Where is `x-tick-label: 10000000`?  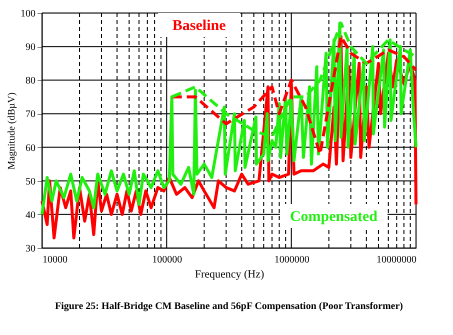 x-tick-label: 10000000 is located at coordinates (396, 260).